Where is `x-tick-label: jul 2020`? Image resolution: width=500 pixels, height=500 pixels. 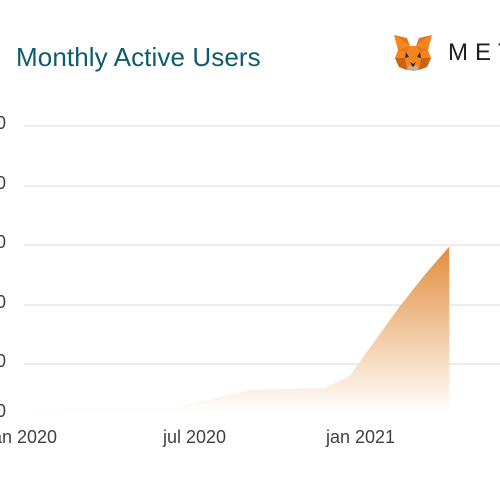 x-tick-label: jul 2020 is located at coordinates (195, 437).